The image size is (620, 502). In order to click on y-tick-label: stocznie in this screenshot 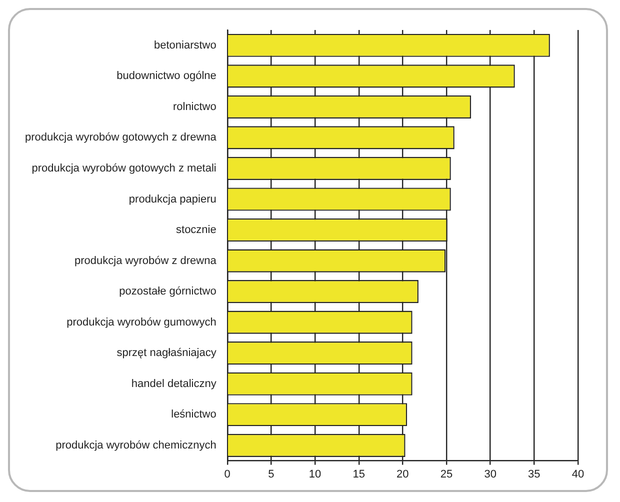, I will do `click(196, 230)`.